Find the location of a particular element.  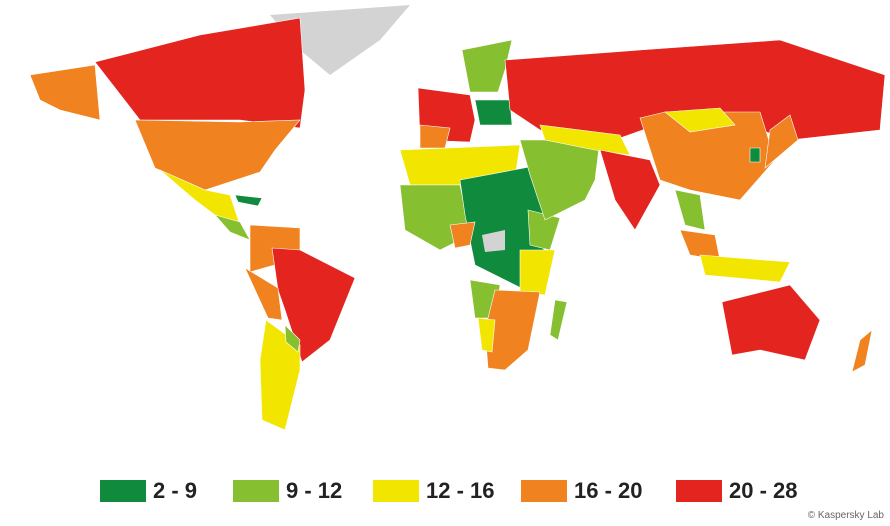

legend: 2 - 9 9 - 12 12 - 16 16 - 20 20 - 28 is located at coordinates (449, 490).